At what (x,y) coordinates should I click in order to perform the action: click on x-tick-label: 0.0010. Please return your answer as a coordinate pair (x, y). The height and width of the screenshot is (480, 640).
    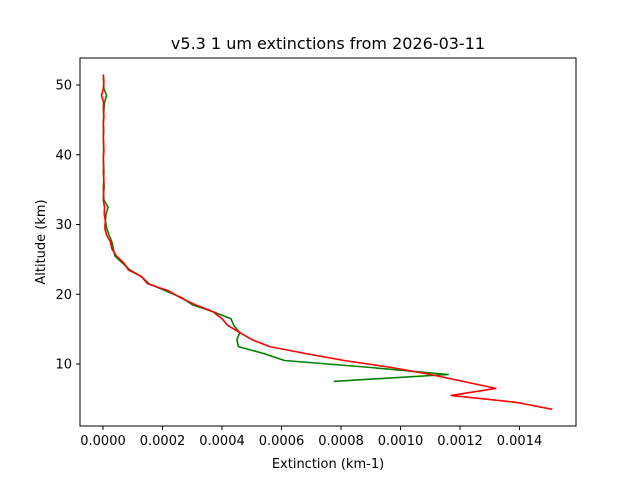
    Looking at the image, I should click on (401, 441).